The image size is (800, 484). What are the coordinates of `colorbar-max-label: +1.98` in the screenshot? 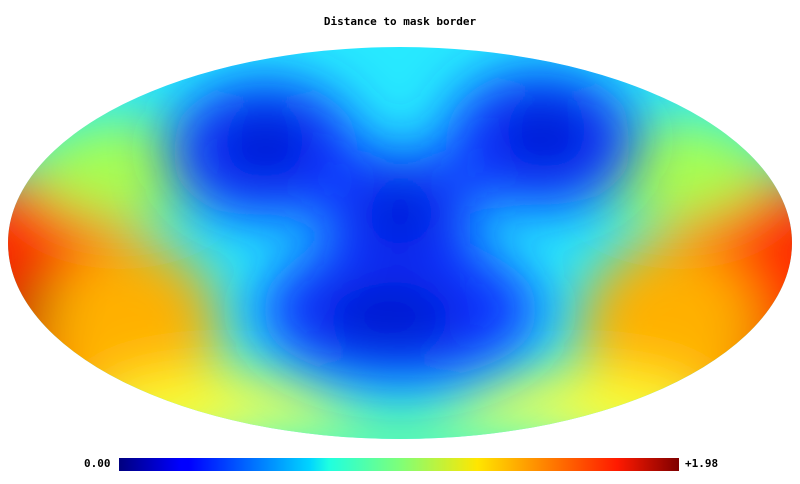 It's located at (702, 463).